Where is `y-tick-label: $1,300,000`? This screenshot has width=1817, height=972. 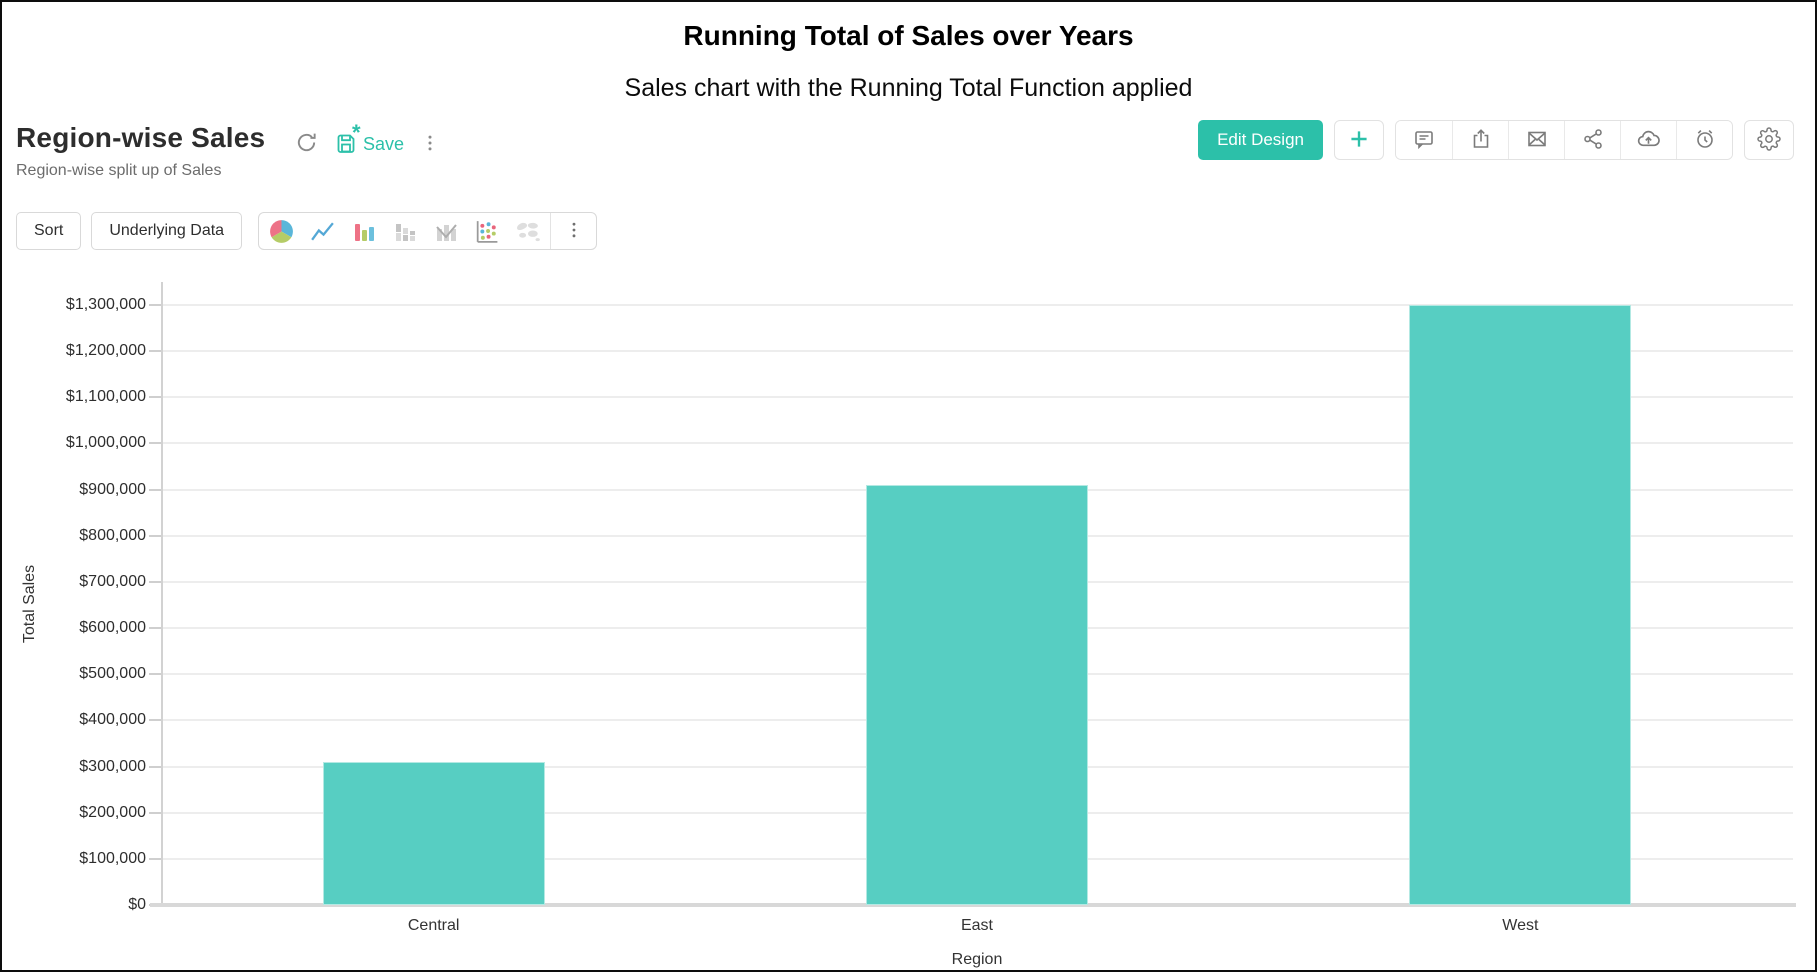 y-tick-label: $1,300,000 is located at coordinates (105, 304).